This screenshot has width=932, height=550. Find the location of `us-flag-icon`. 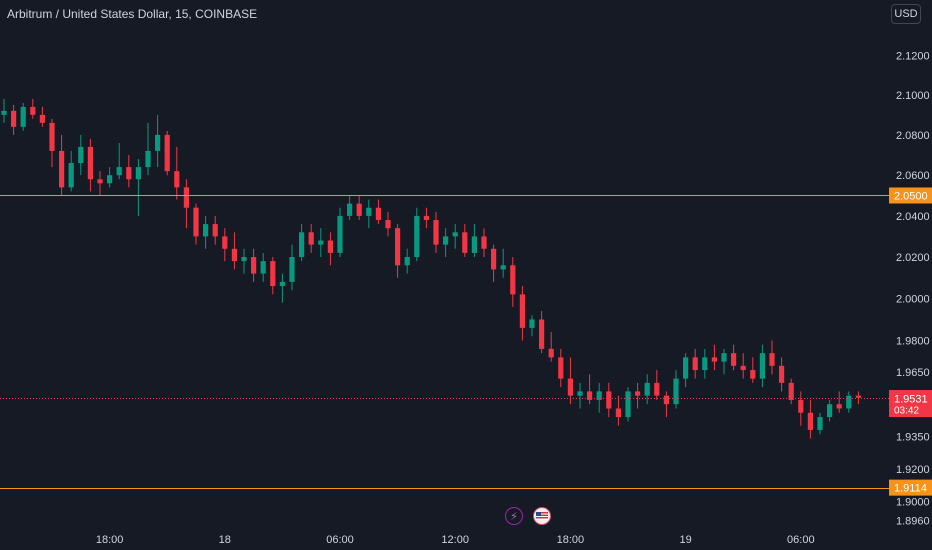

us-flag-icon is located at coordinates (542, 516).